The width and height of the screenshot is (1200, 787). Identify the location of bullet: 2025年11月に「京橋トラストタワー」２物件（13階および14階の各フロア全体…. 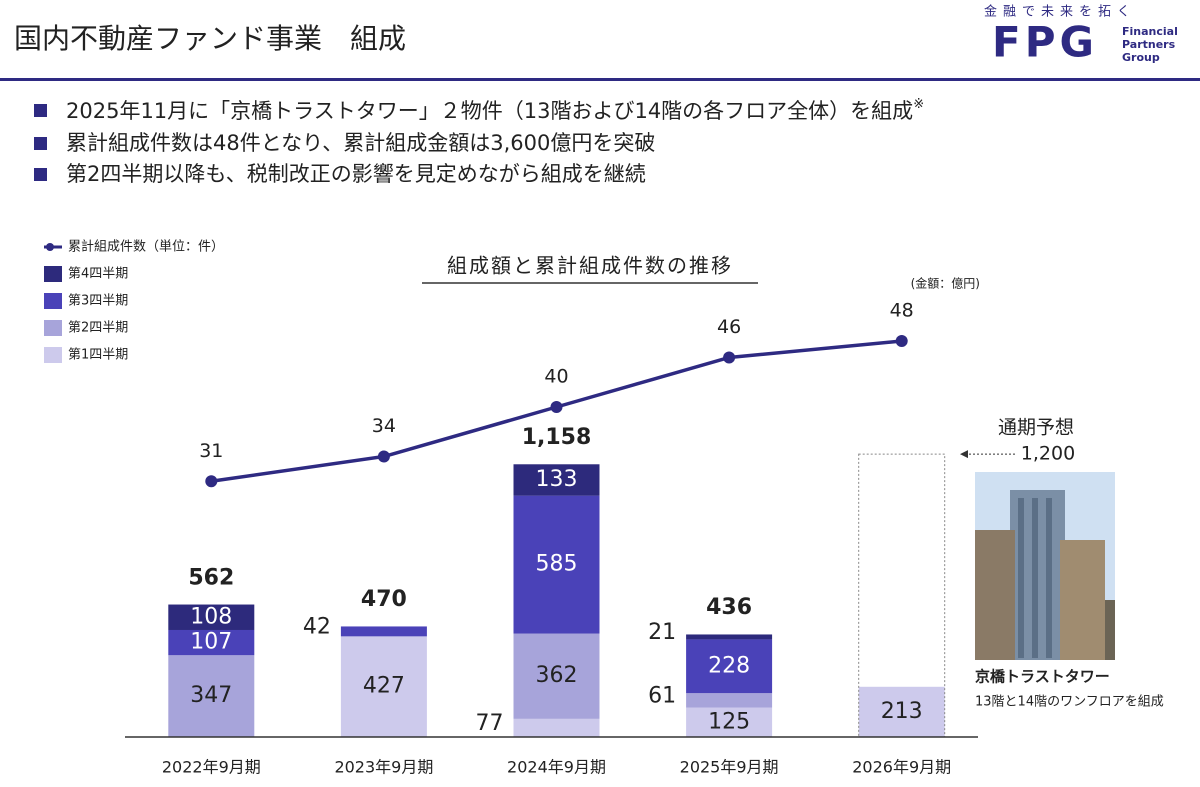
(495, 110).